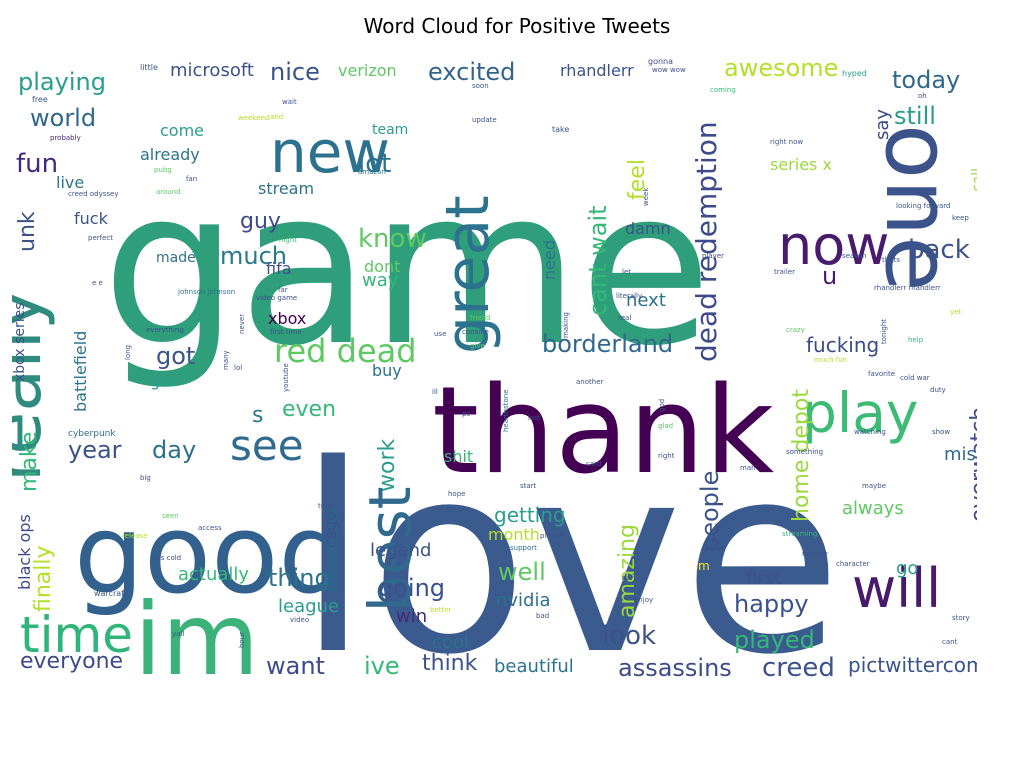 The height and width of the screenshot is (774, 1034). Describe the element at coordinates (514, 534) in the screenshot. I see `cloud-word-month: month` at that location.